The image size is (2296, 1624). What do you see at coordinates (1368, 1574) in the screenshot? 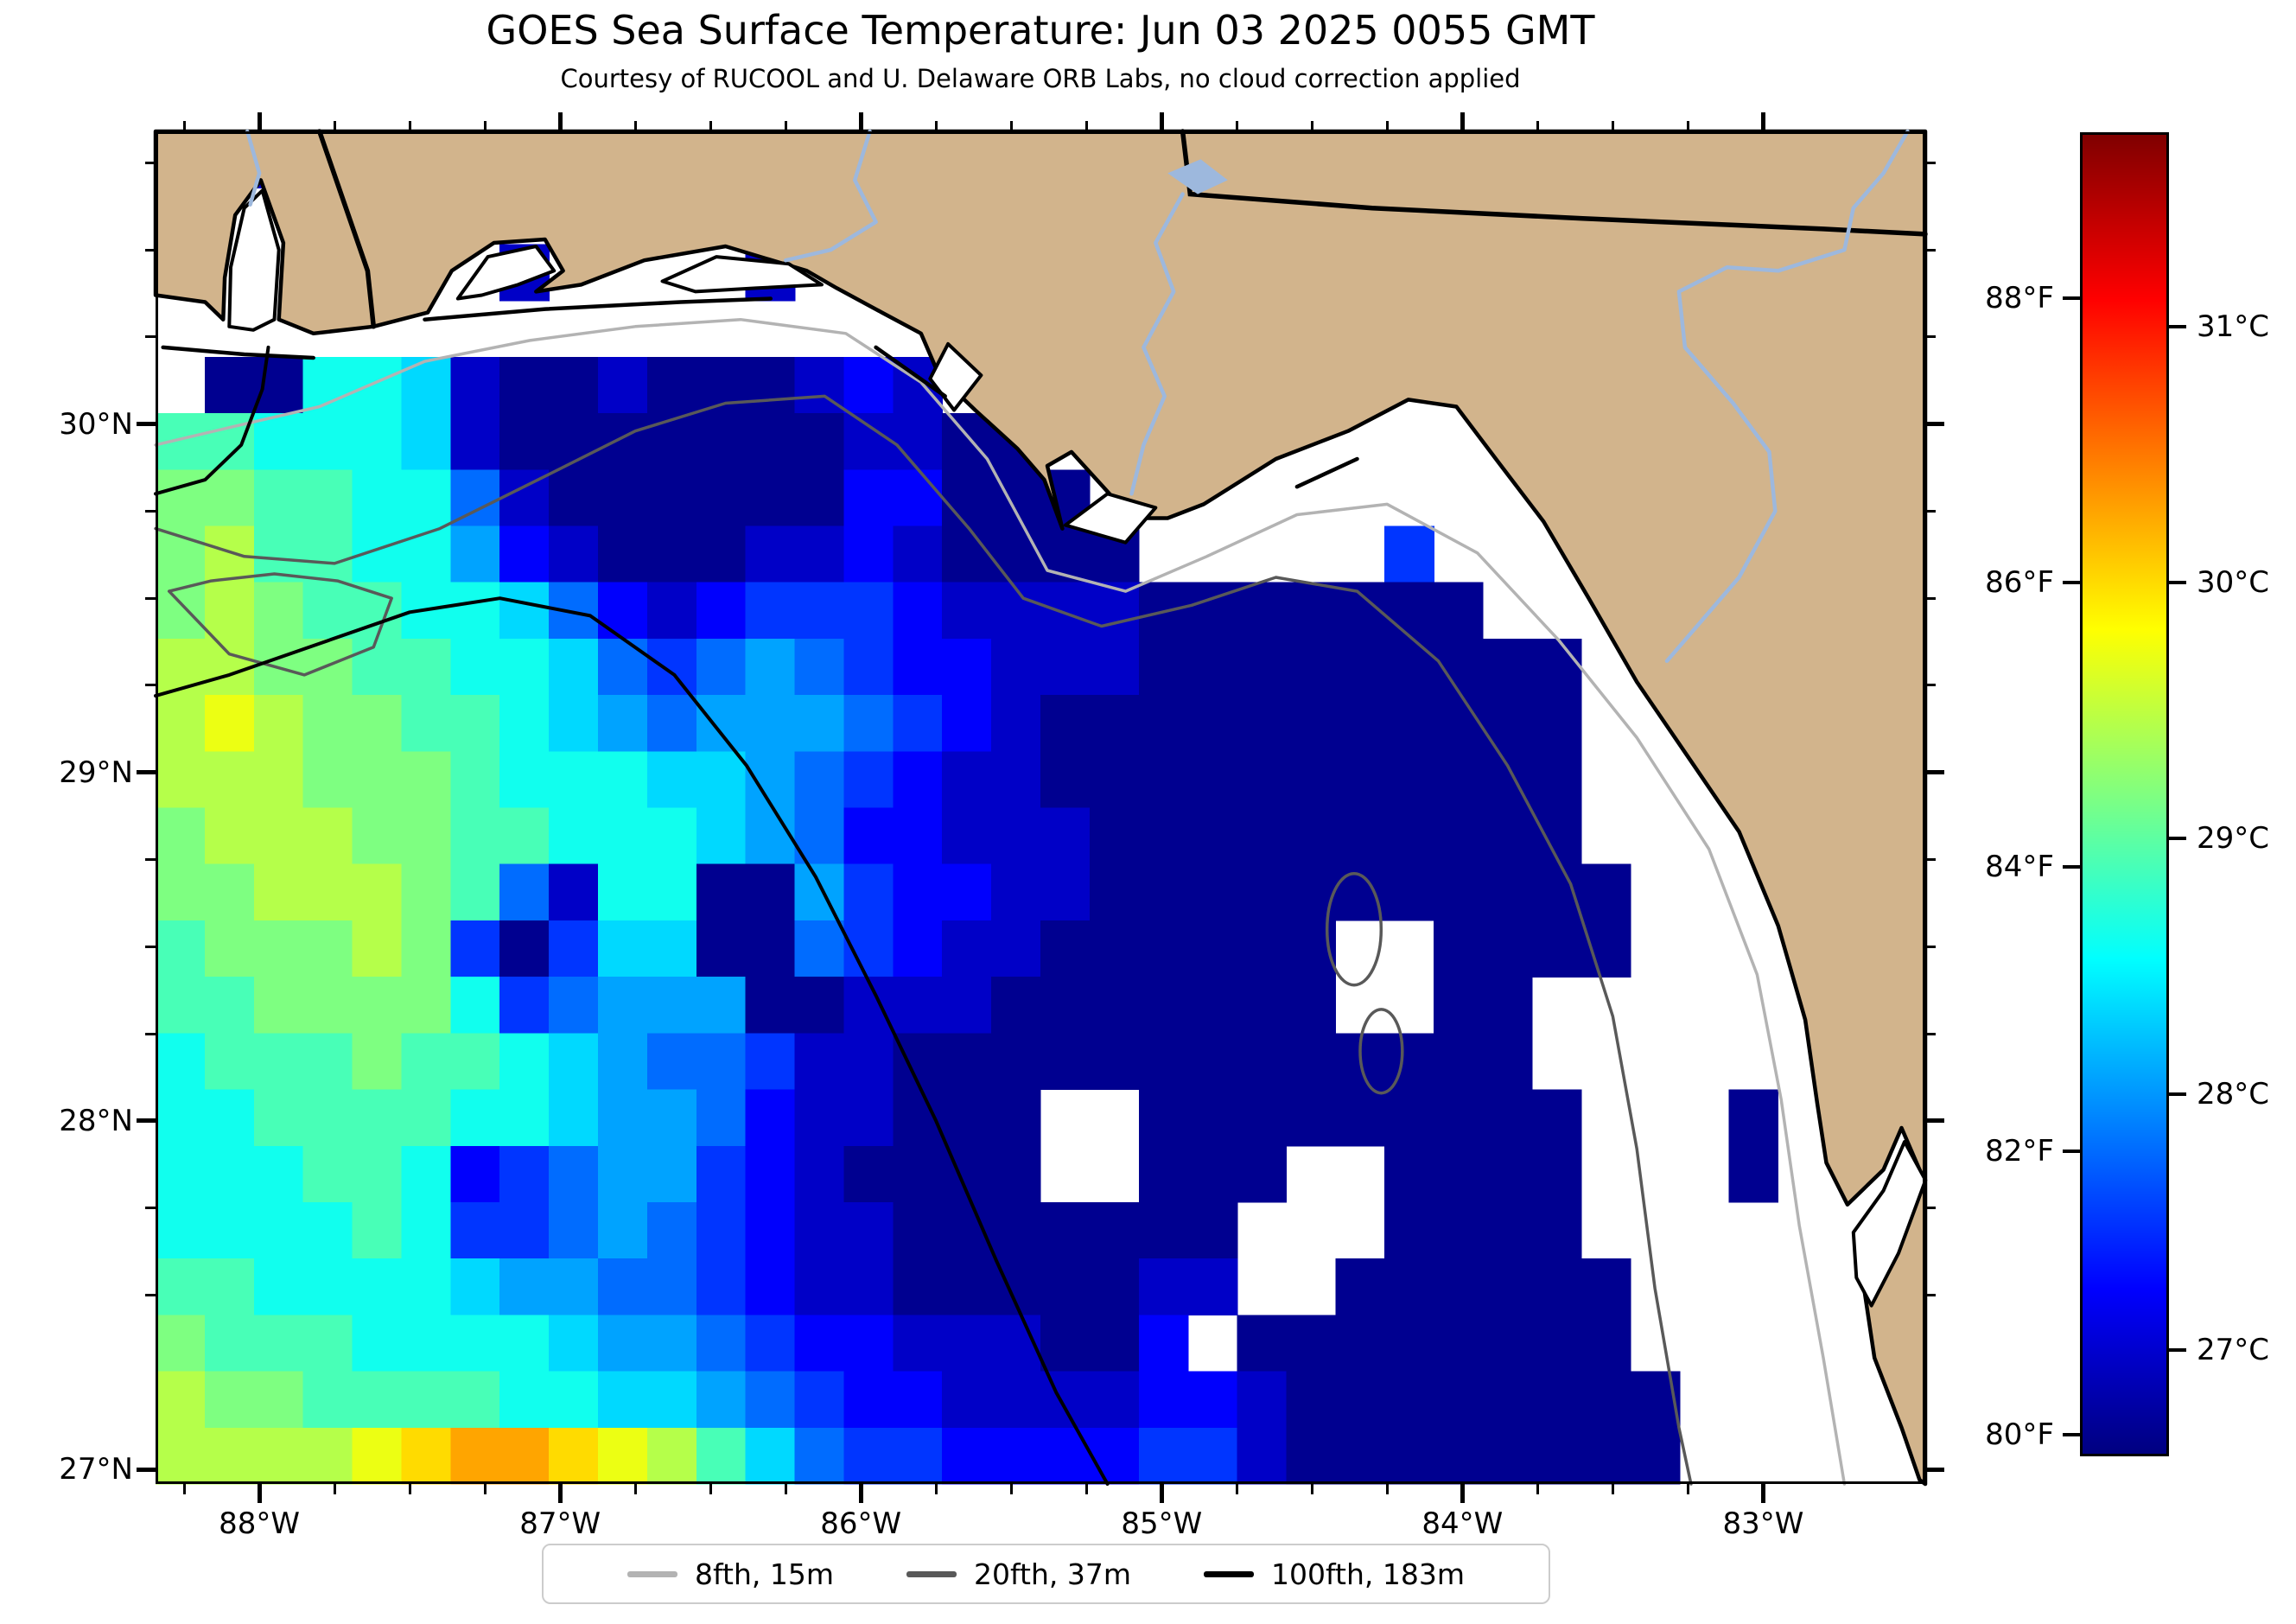
I see `legend-label: 100fth, 183m` at bounding box center [1368, 1574].